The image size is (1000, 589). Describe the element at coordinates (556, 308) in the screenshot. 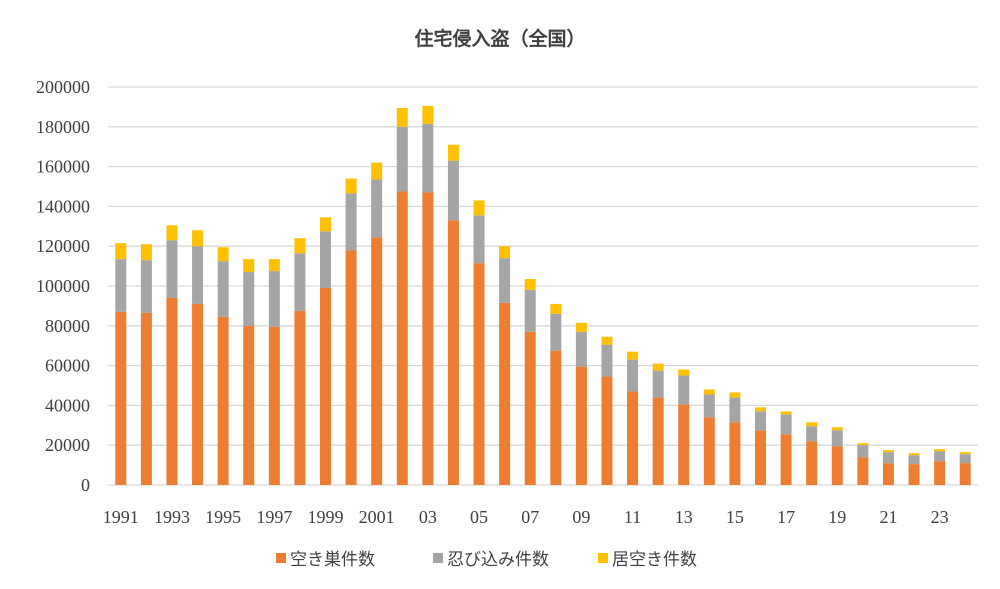

I see `bar-iaki-2008` at that location.